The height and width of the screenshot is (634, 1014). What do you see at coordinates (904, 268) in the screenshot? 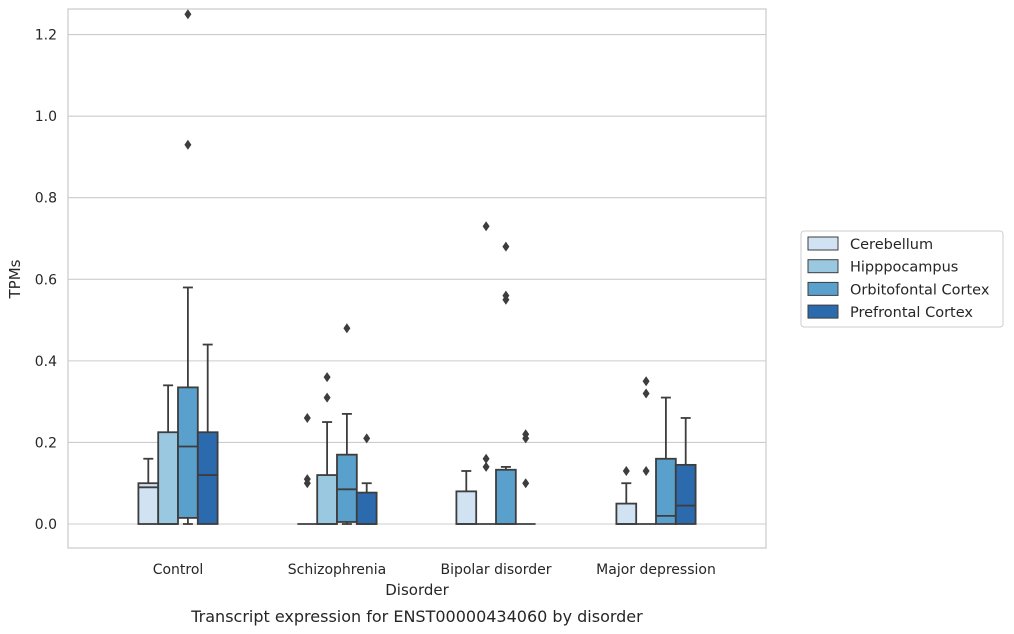
I see `legend-label: Hipppocampus` at bounding box center [904, 268].